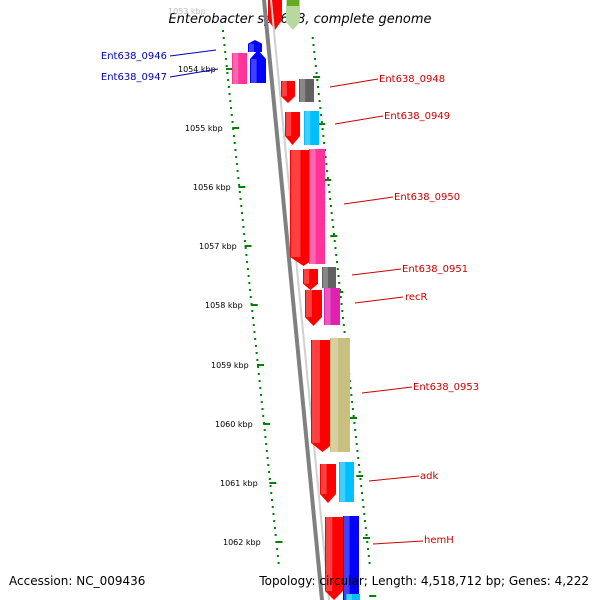  Describe the element at coordinates (412, 79) in the screenshot. I see `gene-label: Ent638_0948` at that location.